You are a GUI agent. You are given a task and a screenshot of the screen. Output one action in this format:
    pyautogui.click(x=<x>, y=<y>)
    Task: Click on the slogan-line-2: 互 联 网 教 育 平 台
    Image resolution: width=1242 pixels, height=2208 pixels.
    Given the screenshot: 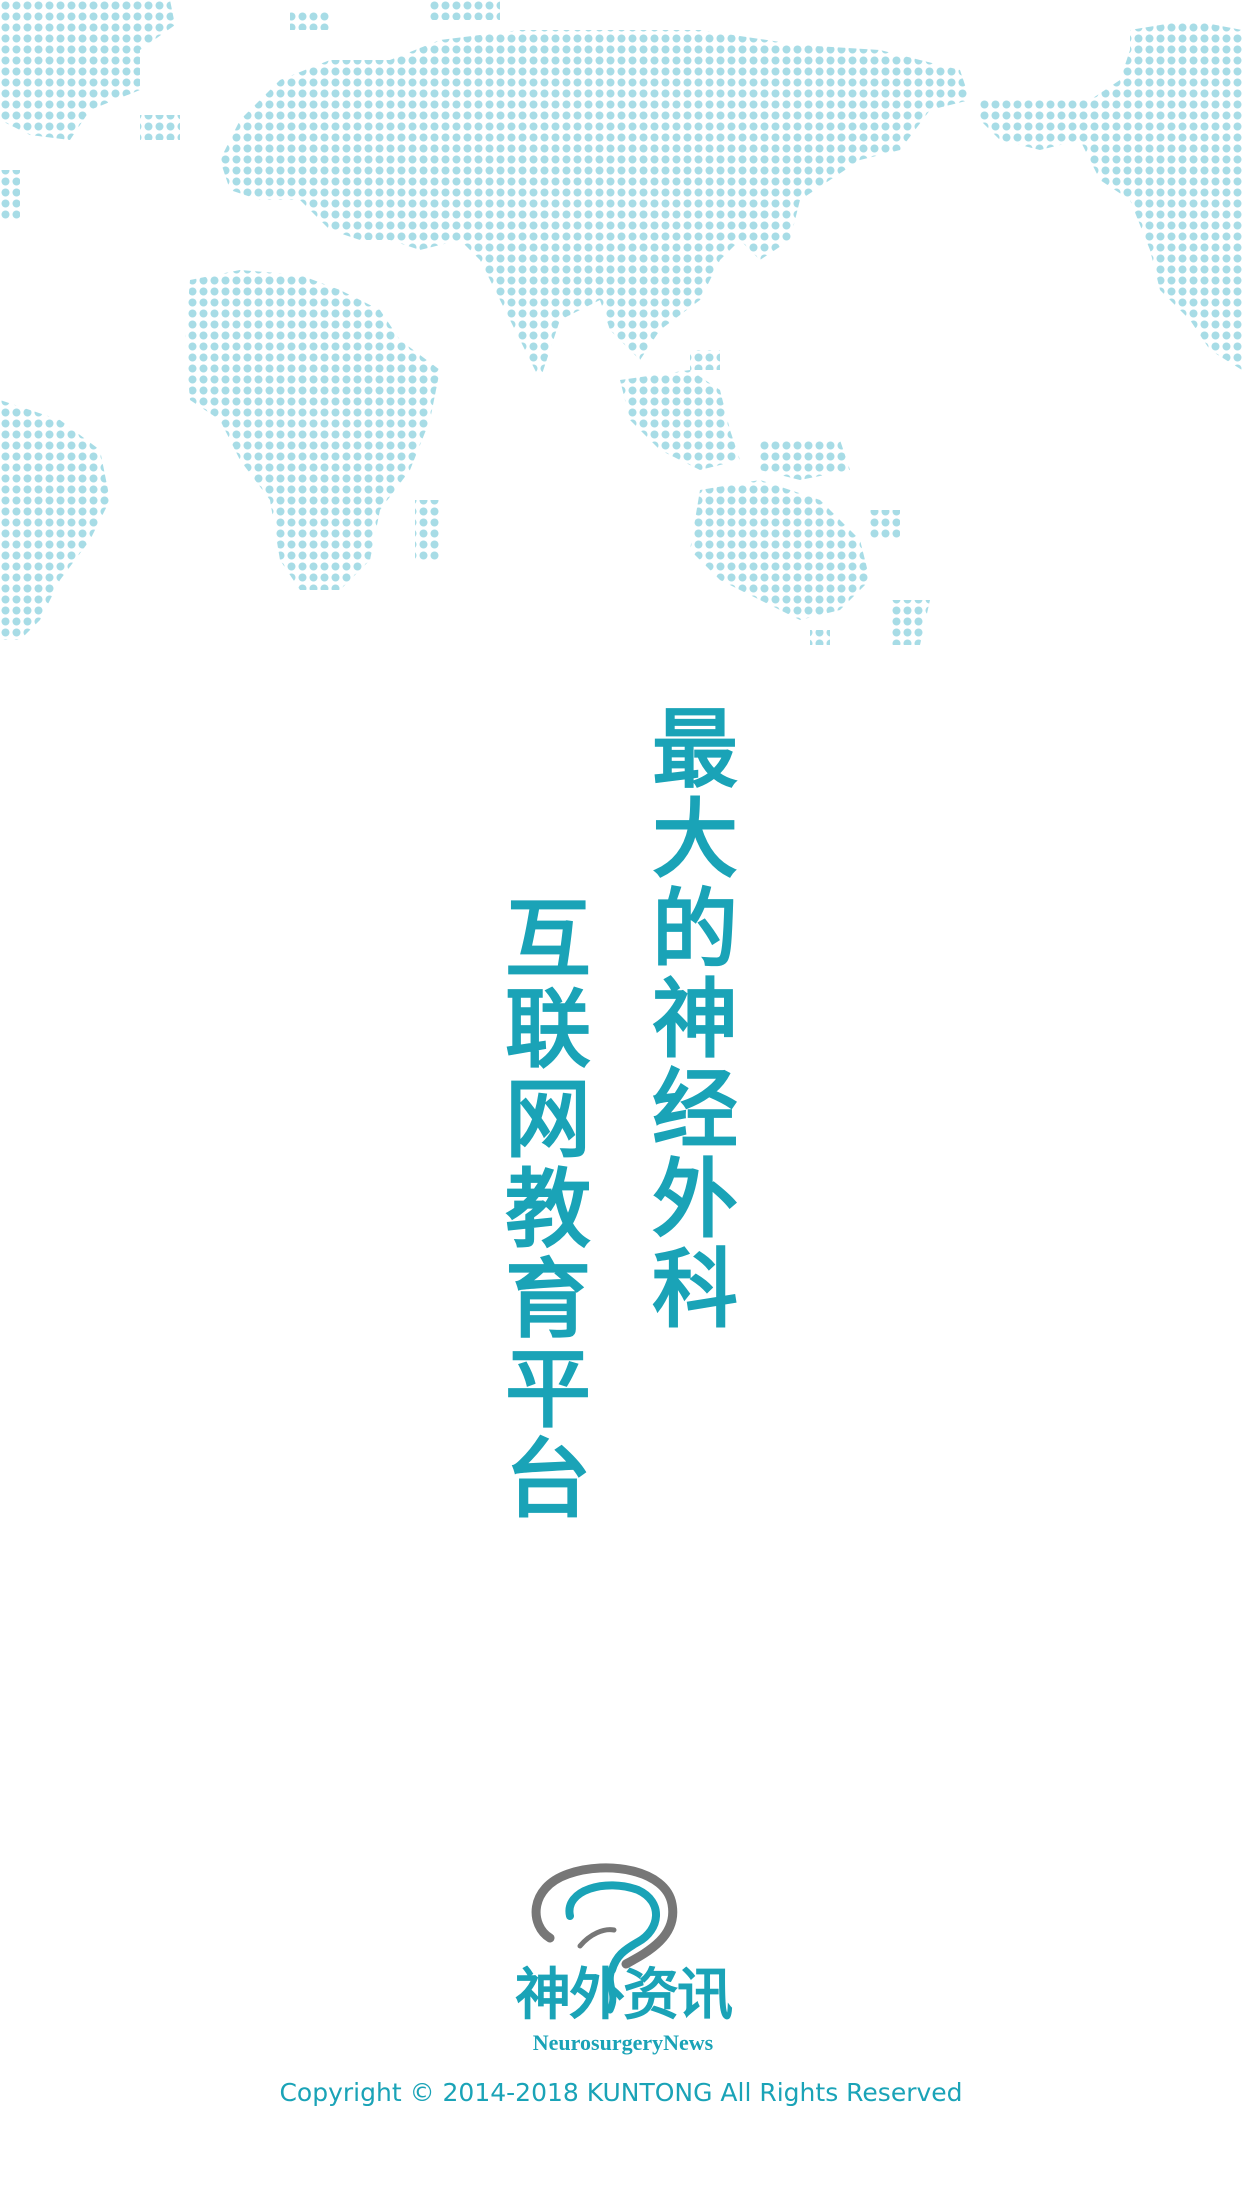 What is the action you would take?
    pyautogui.click(x=548, y=1210)
    